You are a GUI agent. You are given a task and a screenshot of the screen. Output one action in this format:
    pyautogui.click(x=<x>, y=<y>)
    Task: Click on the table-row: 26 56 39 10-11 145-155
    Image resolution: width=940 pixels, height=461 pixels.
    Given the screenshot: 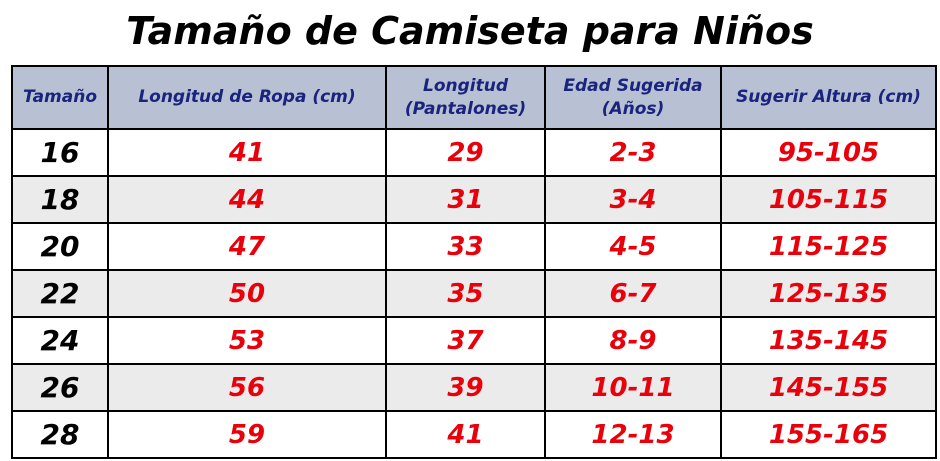 What is the action you would take?
    pyautogui.click(x=474, y=387)
    